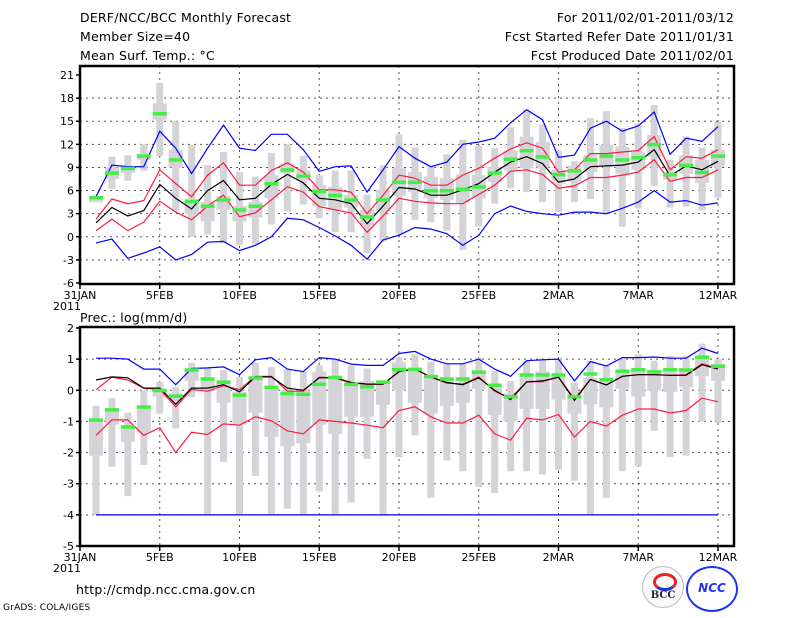  I want to click on x-tick-label: 25FEB, so click(478, 557).